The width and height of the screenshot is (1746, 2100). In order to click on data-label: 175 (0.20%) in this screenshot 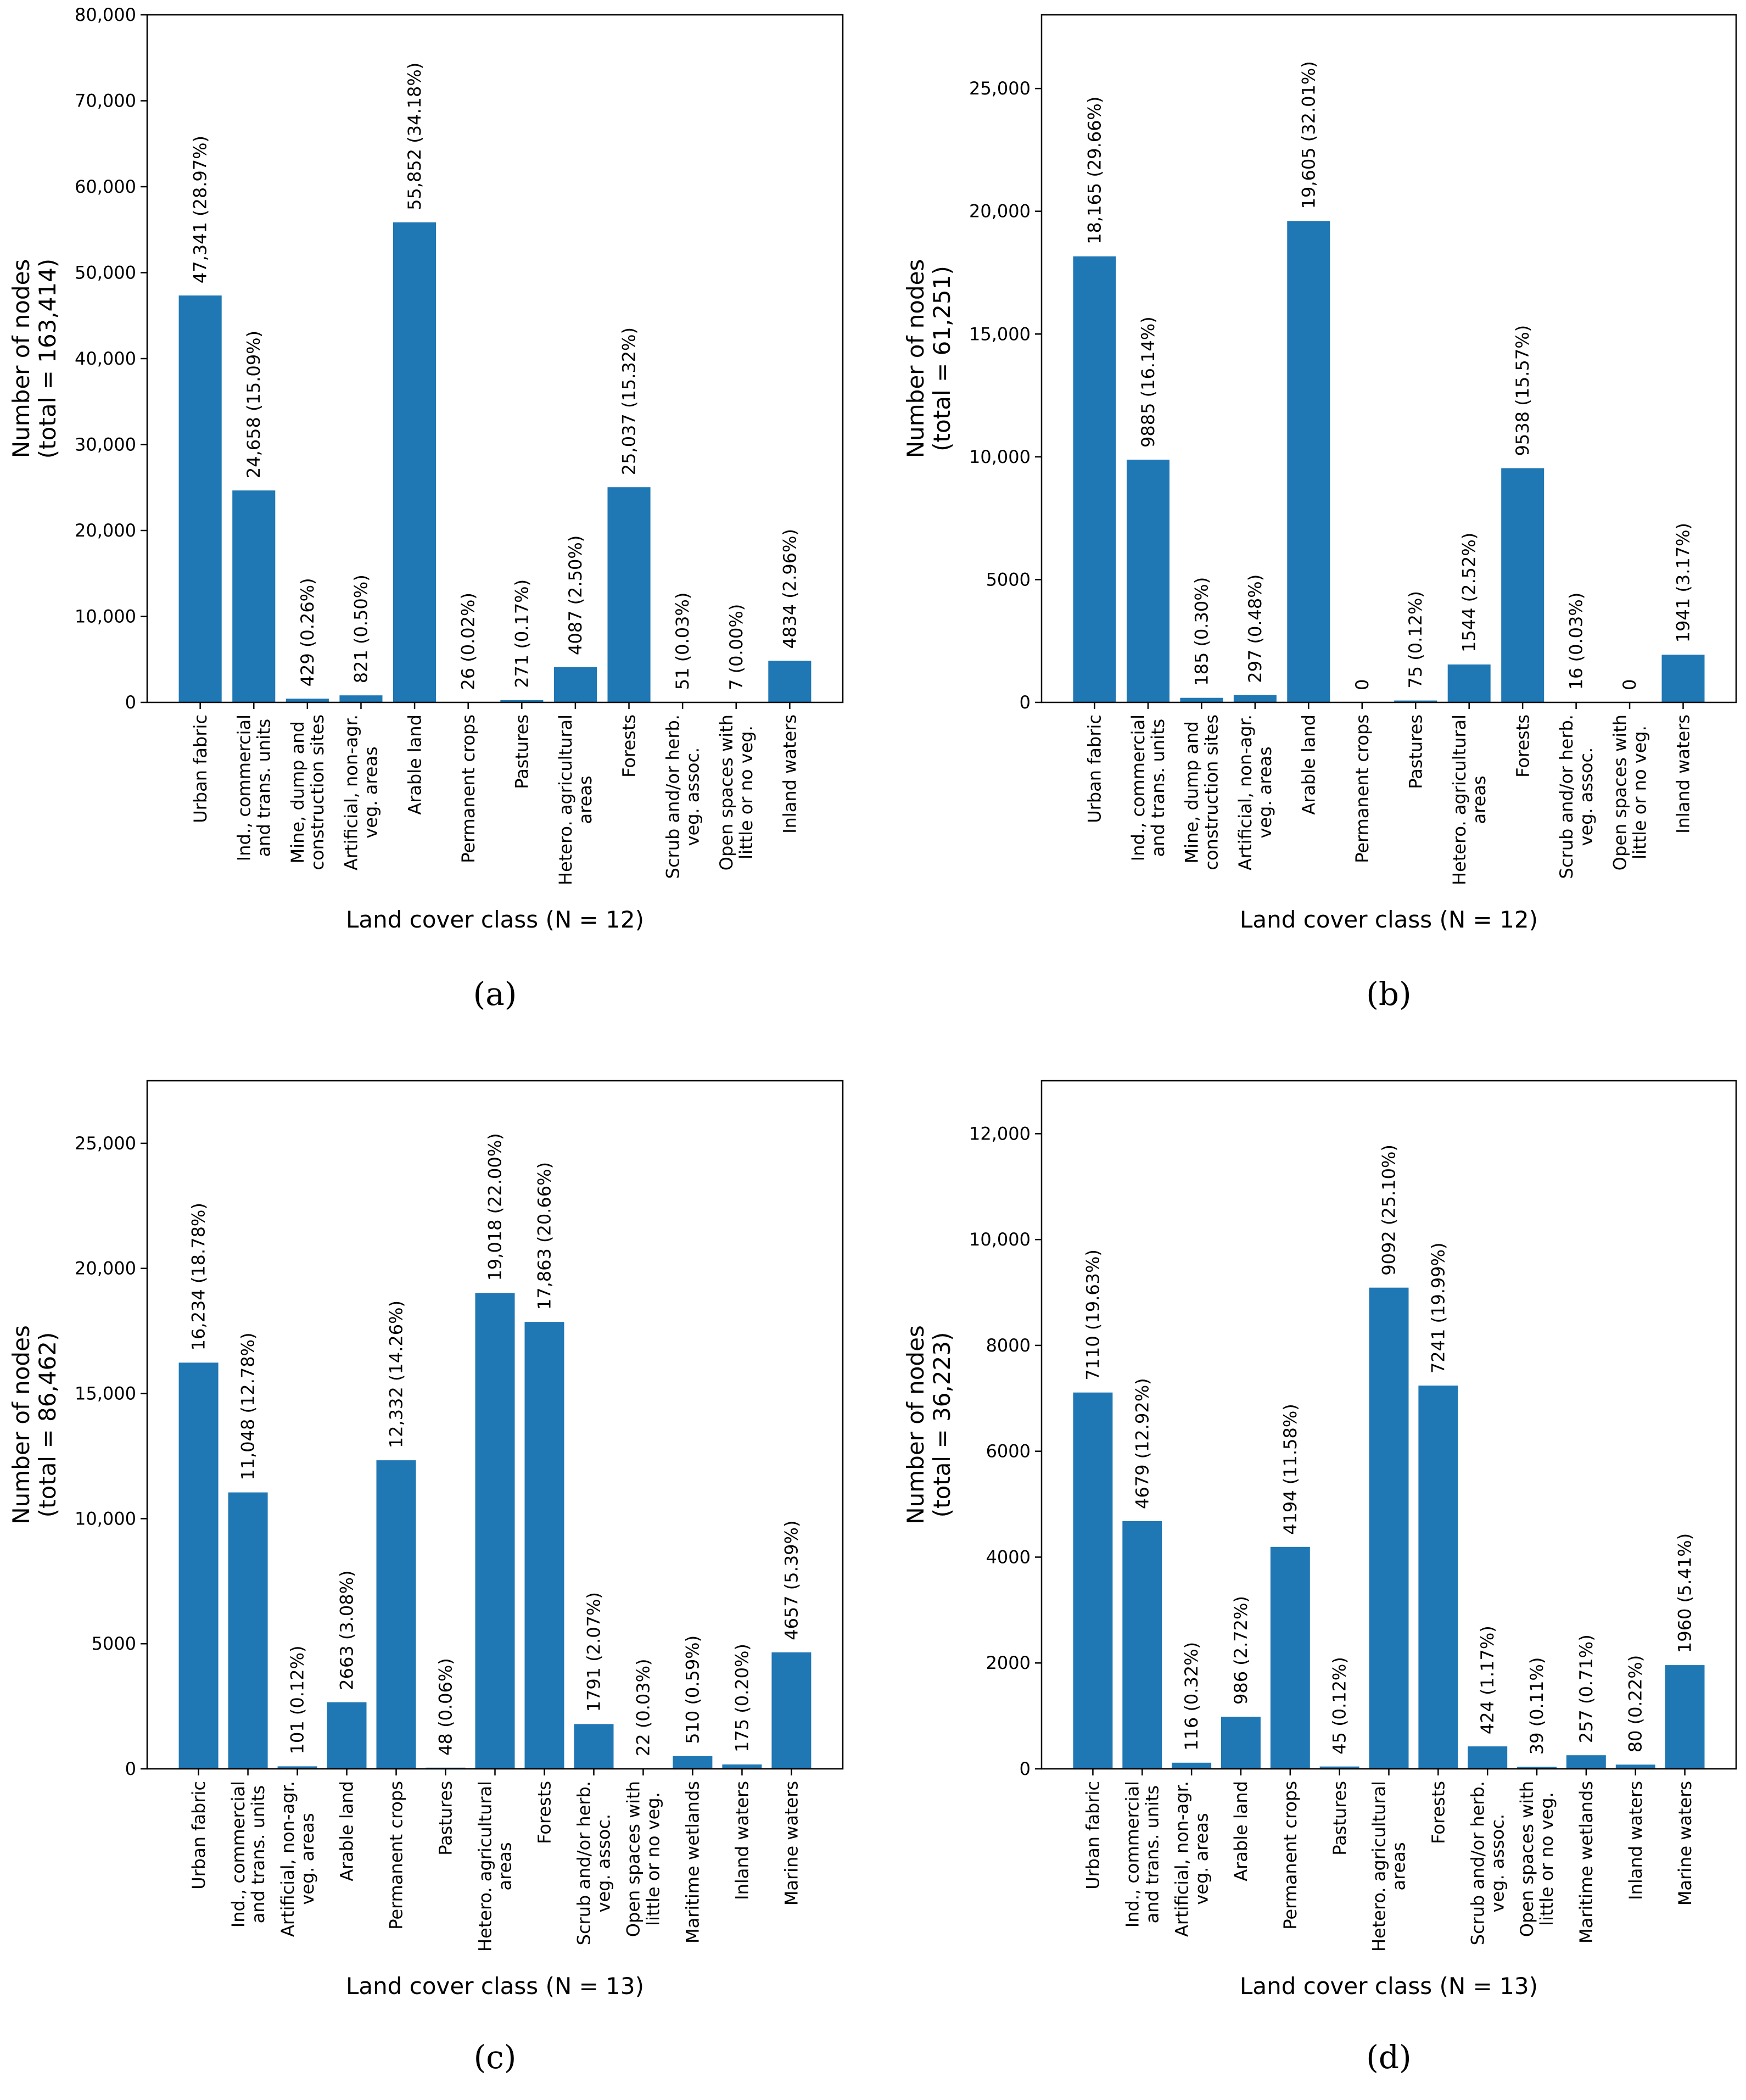, I will do `click(741, 1698)`.